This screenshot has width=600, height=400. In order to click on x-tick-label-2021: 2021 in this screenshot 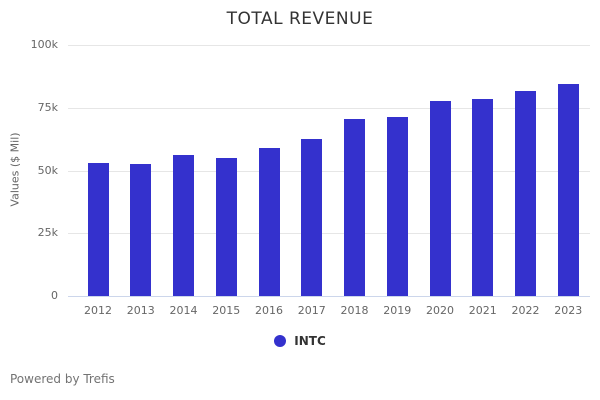, I will do `click(482, 310)`.